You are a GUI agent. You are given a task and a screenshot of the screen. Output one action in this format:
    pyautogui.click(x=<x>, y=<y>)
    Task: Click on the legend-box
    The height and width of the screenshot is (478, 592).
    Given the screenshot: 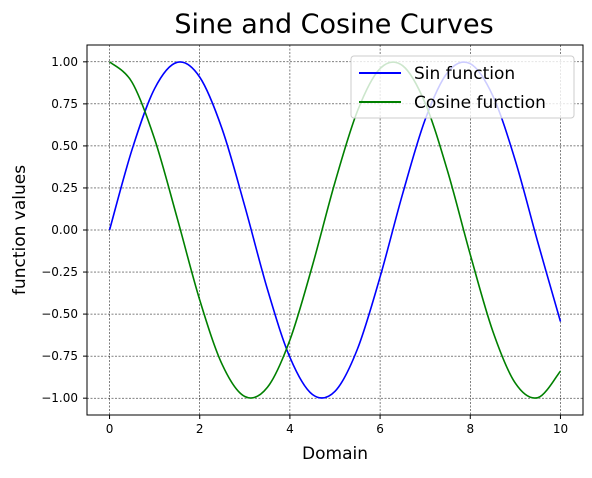 What is the action you would take?
    pyautogui.click(x=462, y=87)
    